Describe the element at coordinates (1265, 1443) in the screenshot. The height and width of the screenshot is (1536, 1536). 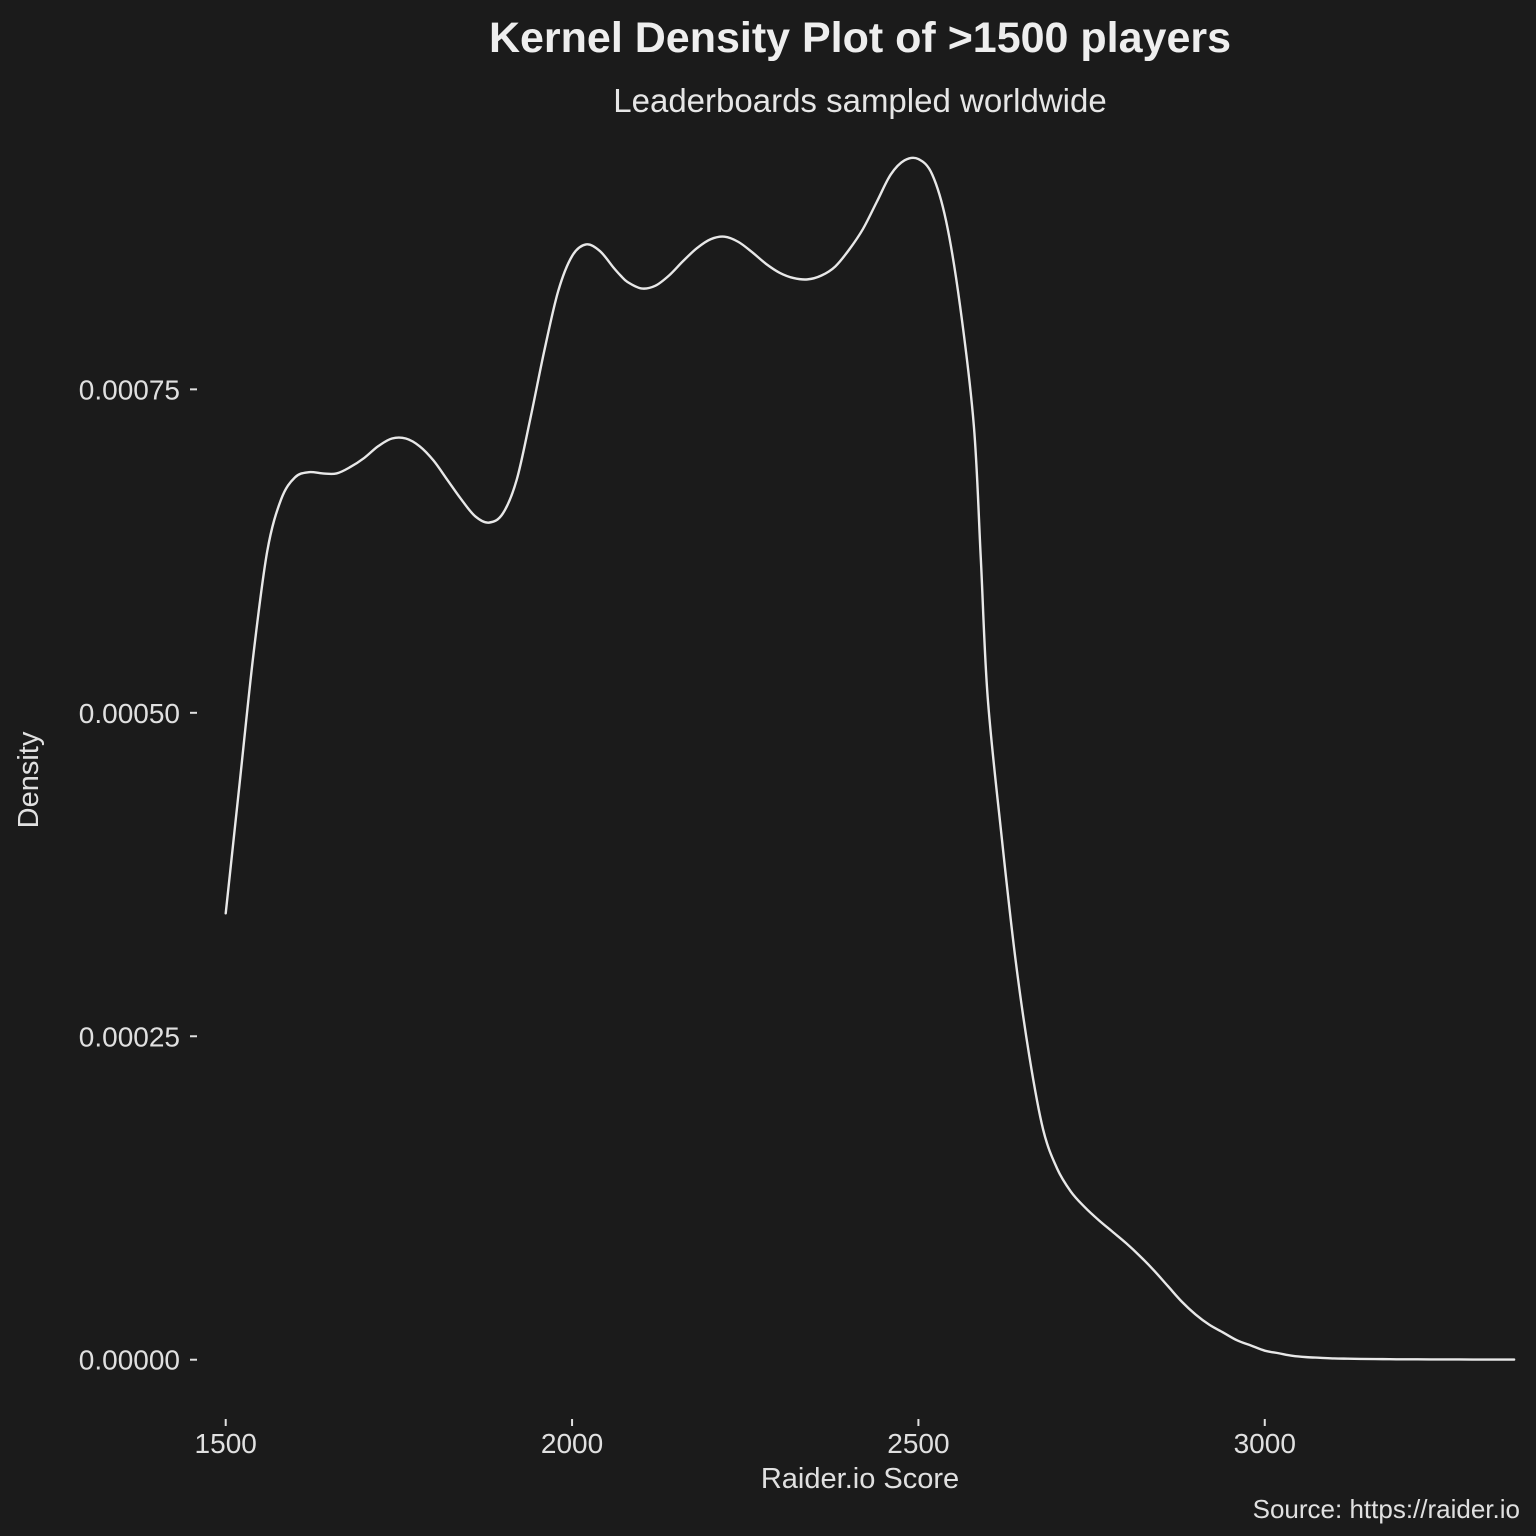
I see `x-tick-label: 3000` at that location.